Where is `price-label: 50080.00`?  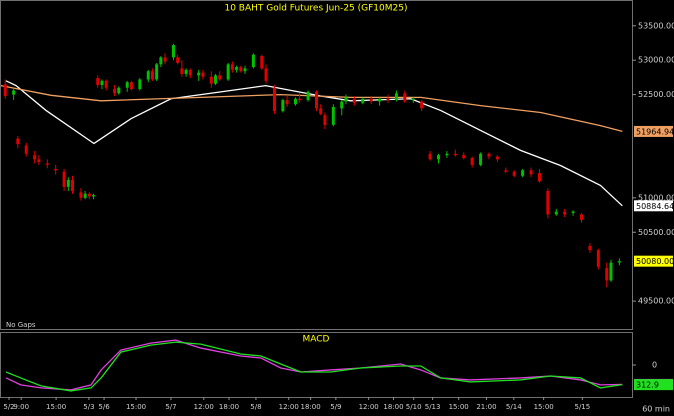 price-label: 50080.00 is located at coordinates (655, 261).